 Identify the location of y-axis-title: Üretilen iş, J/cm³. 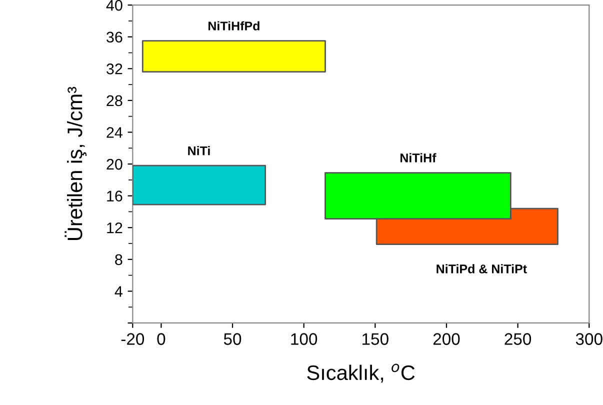
(75, 163).